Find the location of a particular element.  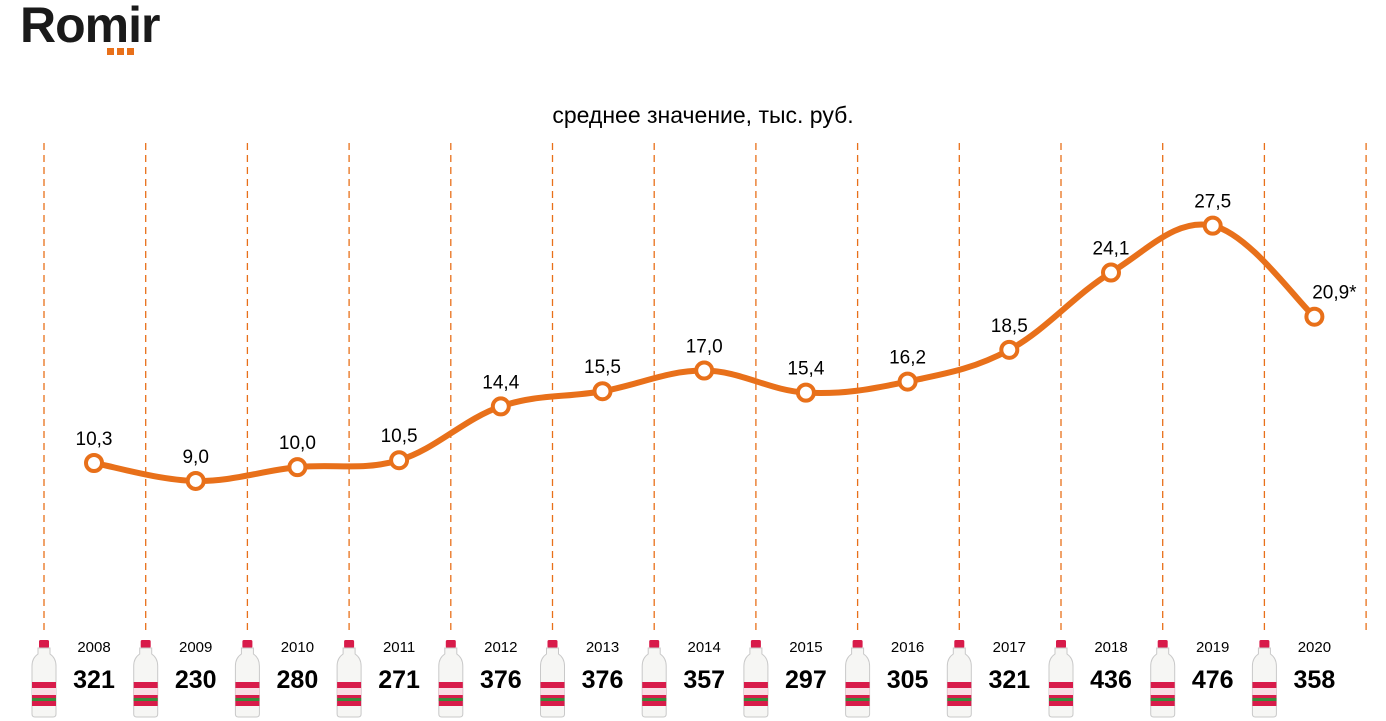

year-tick-label: 2014 is located at coordinates (704, 647).